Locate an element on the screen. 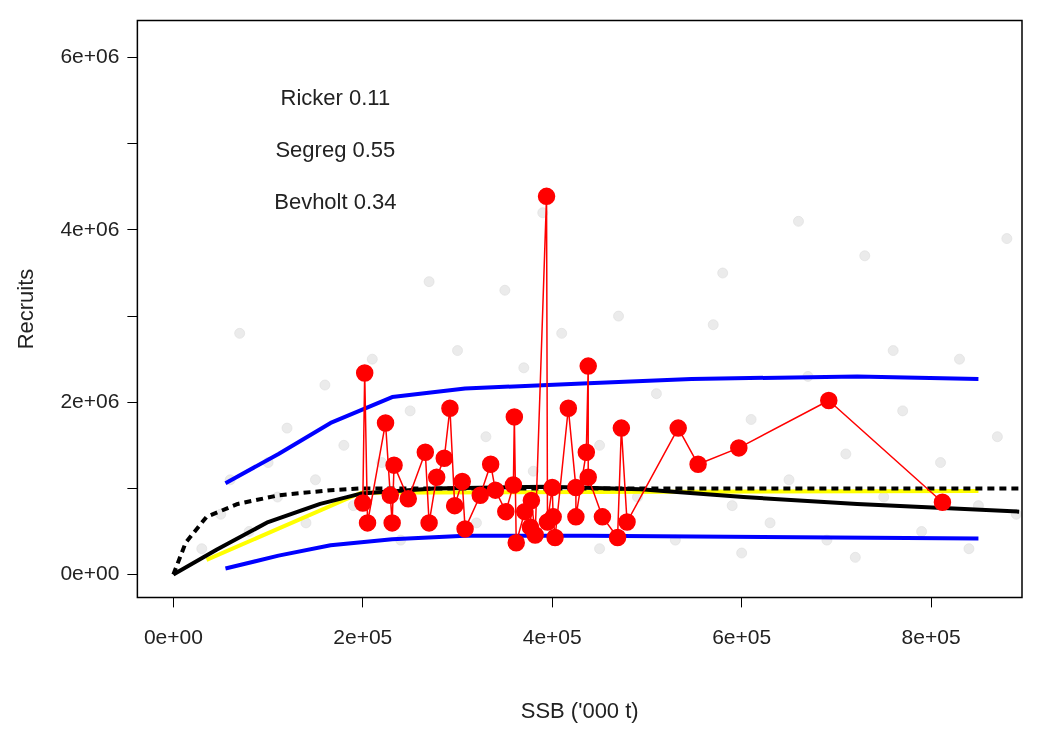 The height and width of the screenshot is (737, 1040). y-tick-label: 2e+06 is located at coordinates (90, 401).